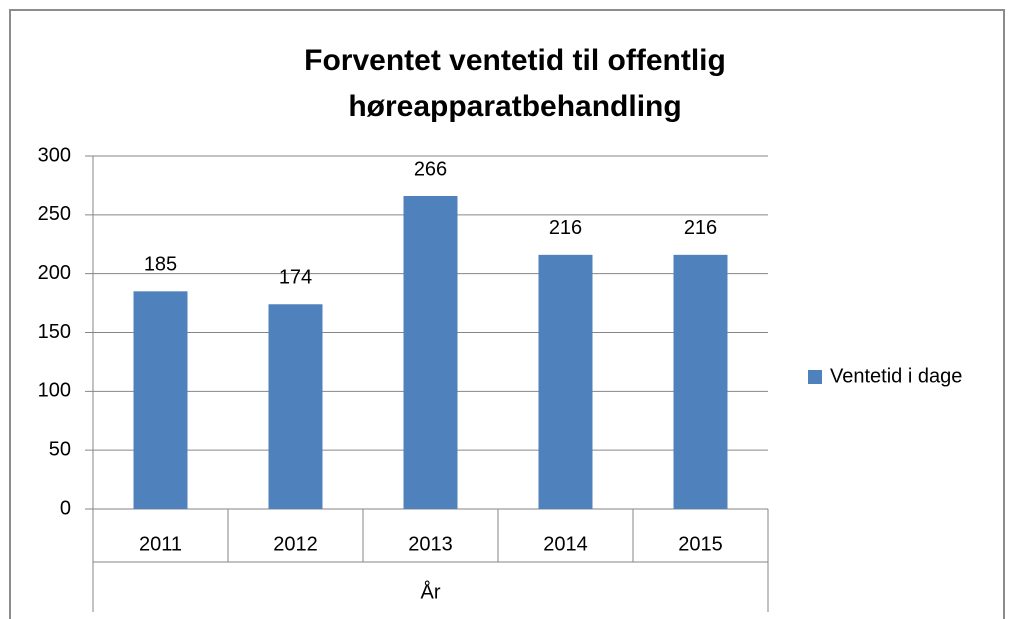 The height and width of the screenshot is (619, 1009). What do you see at coordinates (295, 544) in the screenshot?
I see `x-tick-label: 2012` at bounding box center [295, 544].